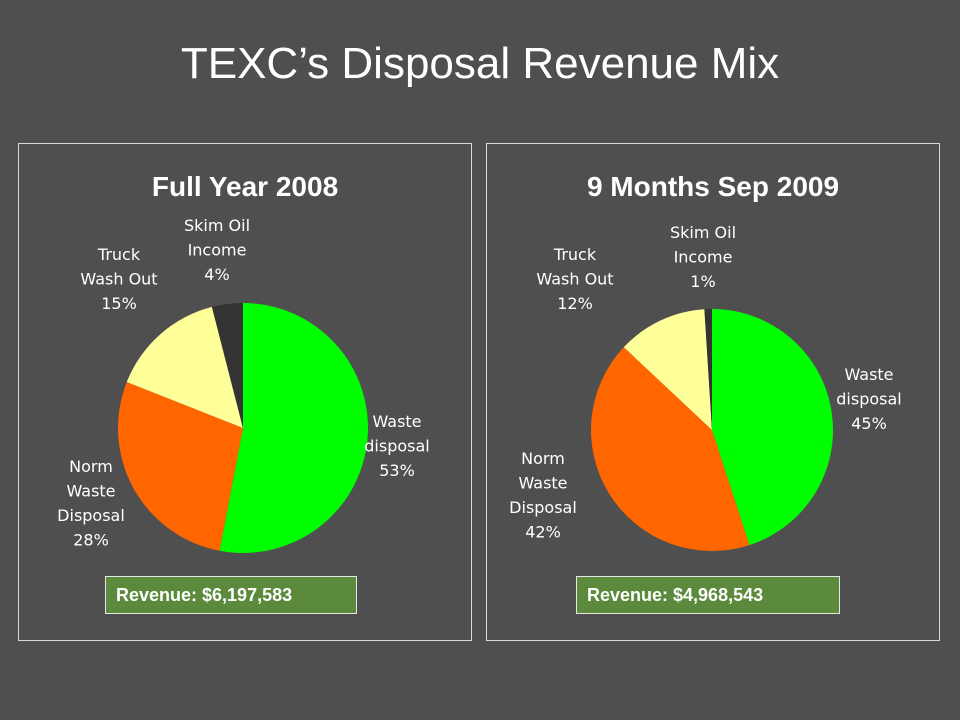 This screenshot has height=720, width=960. What do you see at coordinates (480, 63) in the screenshot?
I see `page-title: TEXC’s Disposal Revenue Mix` at bounding box center [480, 63].